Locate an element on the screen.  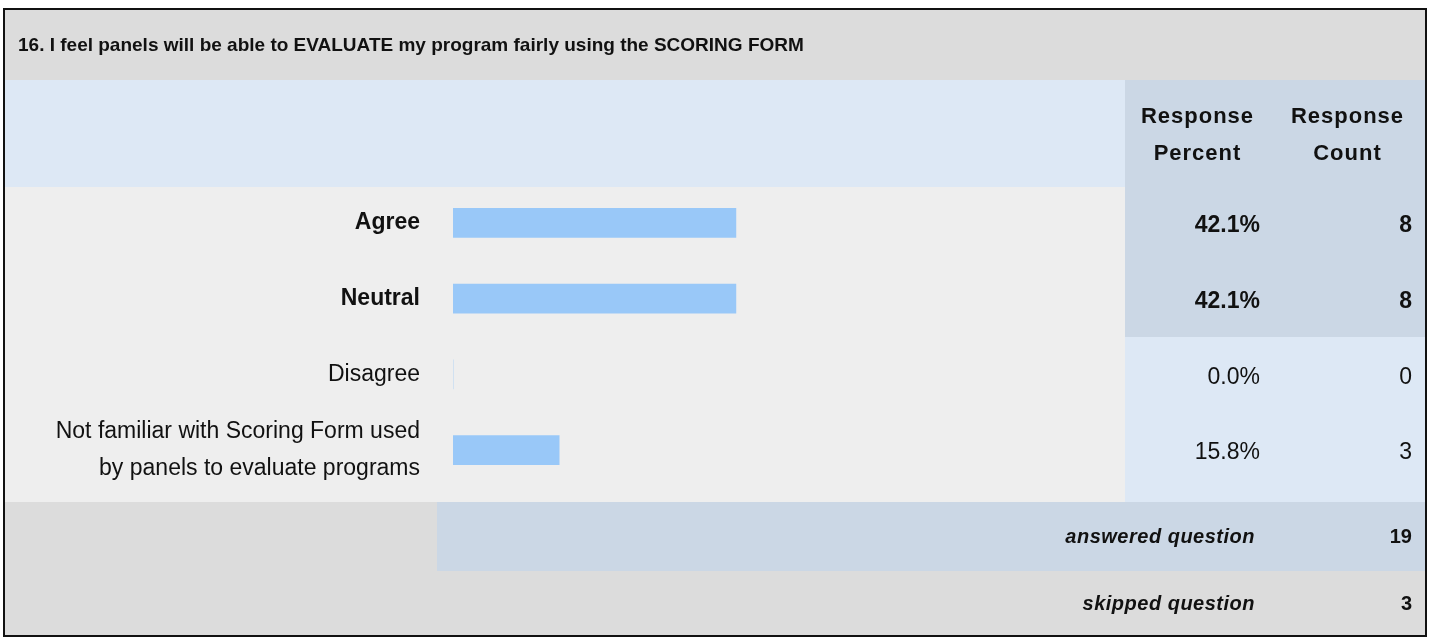
chart-title: 16. I feel panels will be able to EVALUATE my program fairly using the SCORING FORM is located at coordinates (411, 45).